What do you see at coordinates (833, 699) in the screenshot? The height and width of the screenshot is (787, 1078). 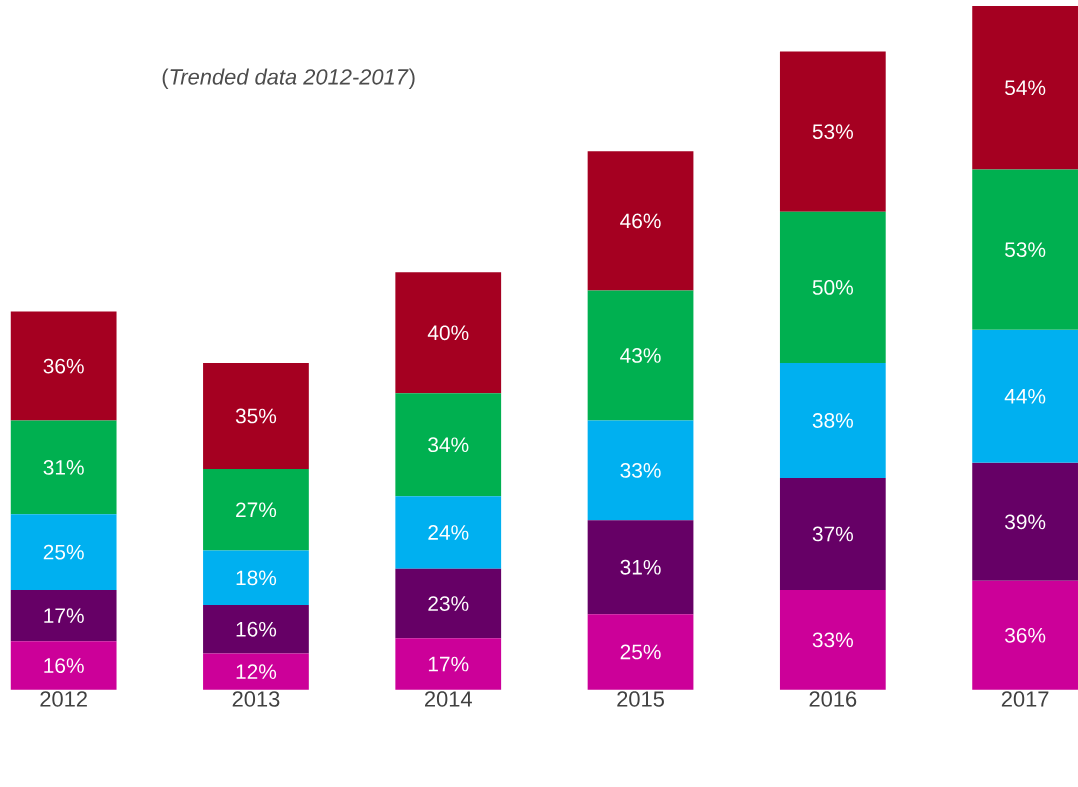 I see `x-tick-label: 2016` at bounding box center [833, 699].